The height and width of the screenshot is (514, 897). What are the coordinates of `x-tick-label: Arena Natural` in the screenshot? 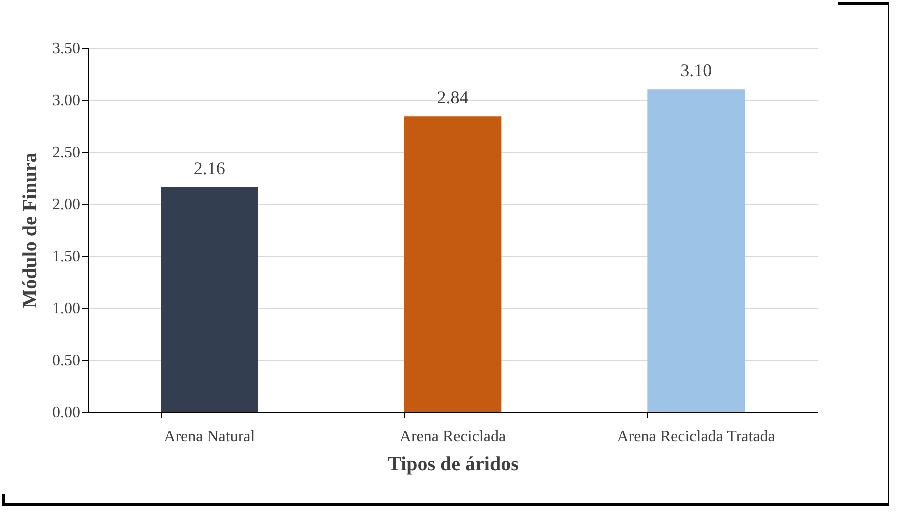 It's located at (210, 437).